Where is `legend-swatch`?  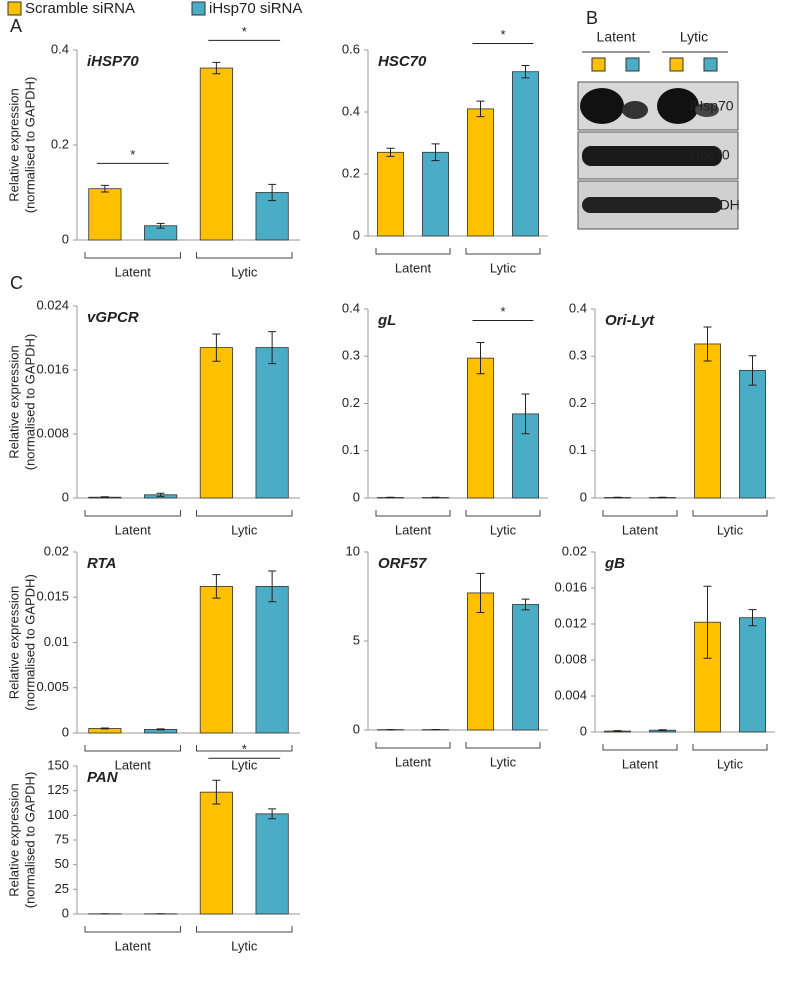
legend-swatch is located at coordinates (198, 8).